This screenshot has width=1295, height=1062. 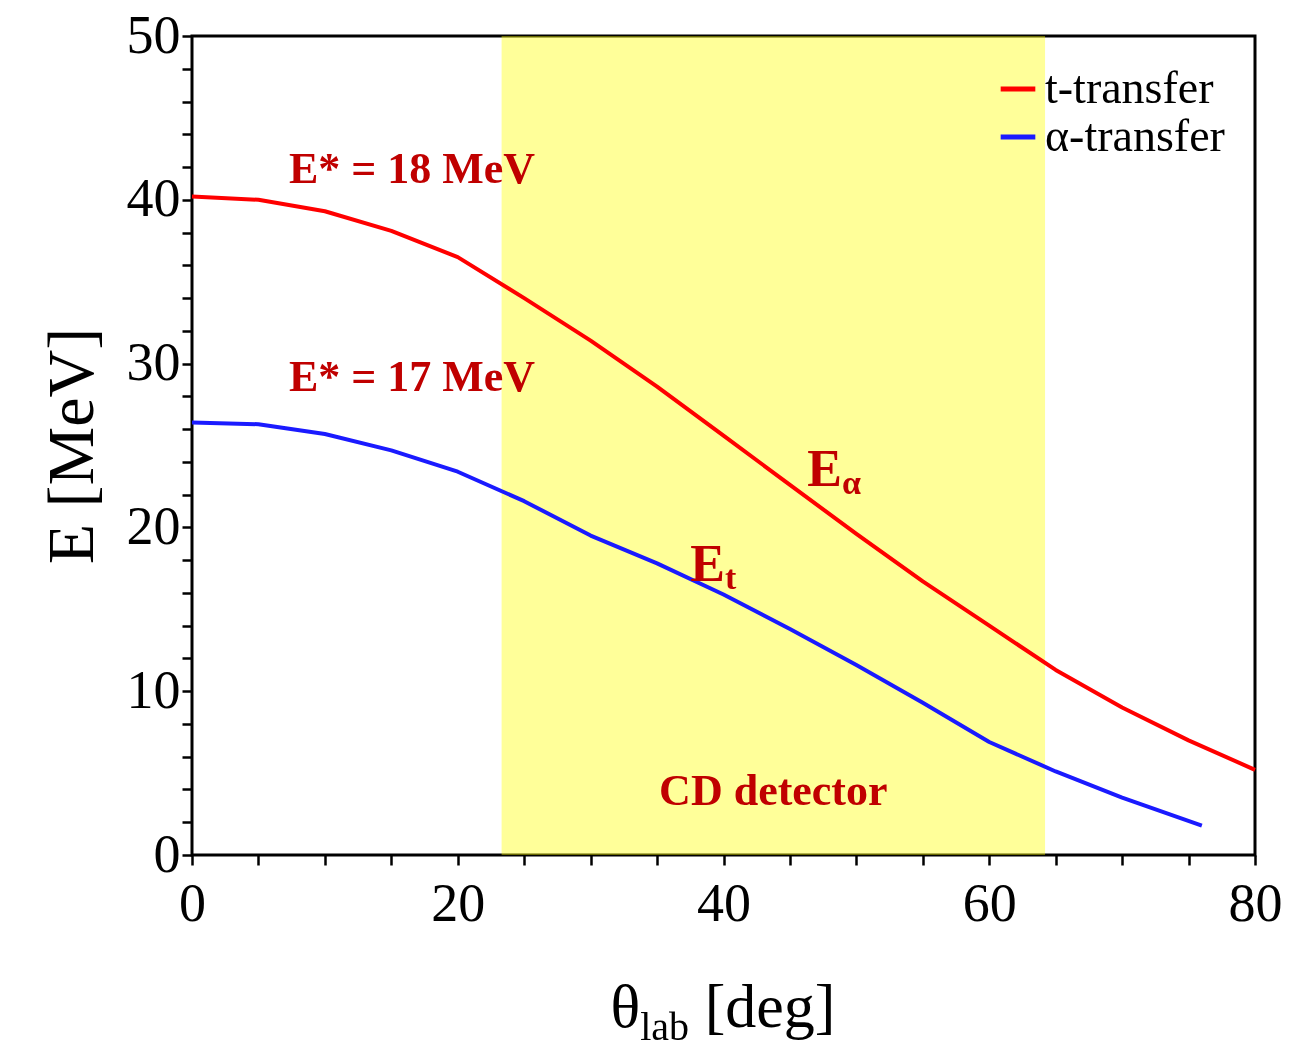 I want to click on x-axis-title: θ$_{lab}$ [deg], so click(x=723, y=1011).